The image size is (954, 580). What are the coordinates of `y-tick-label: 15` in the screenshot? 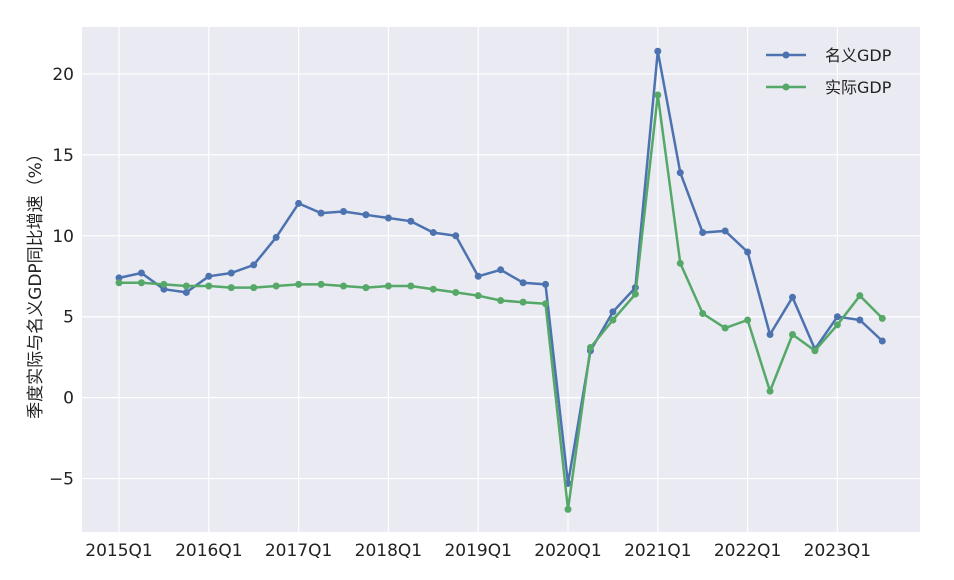 It's located at (63, 156).